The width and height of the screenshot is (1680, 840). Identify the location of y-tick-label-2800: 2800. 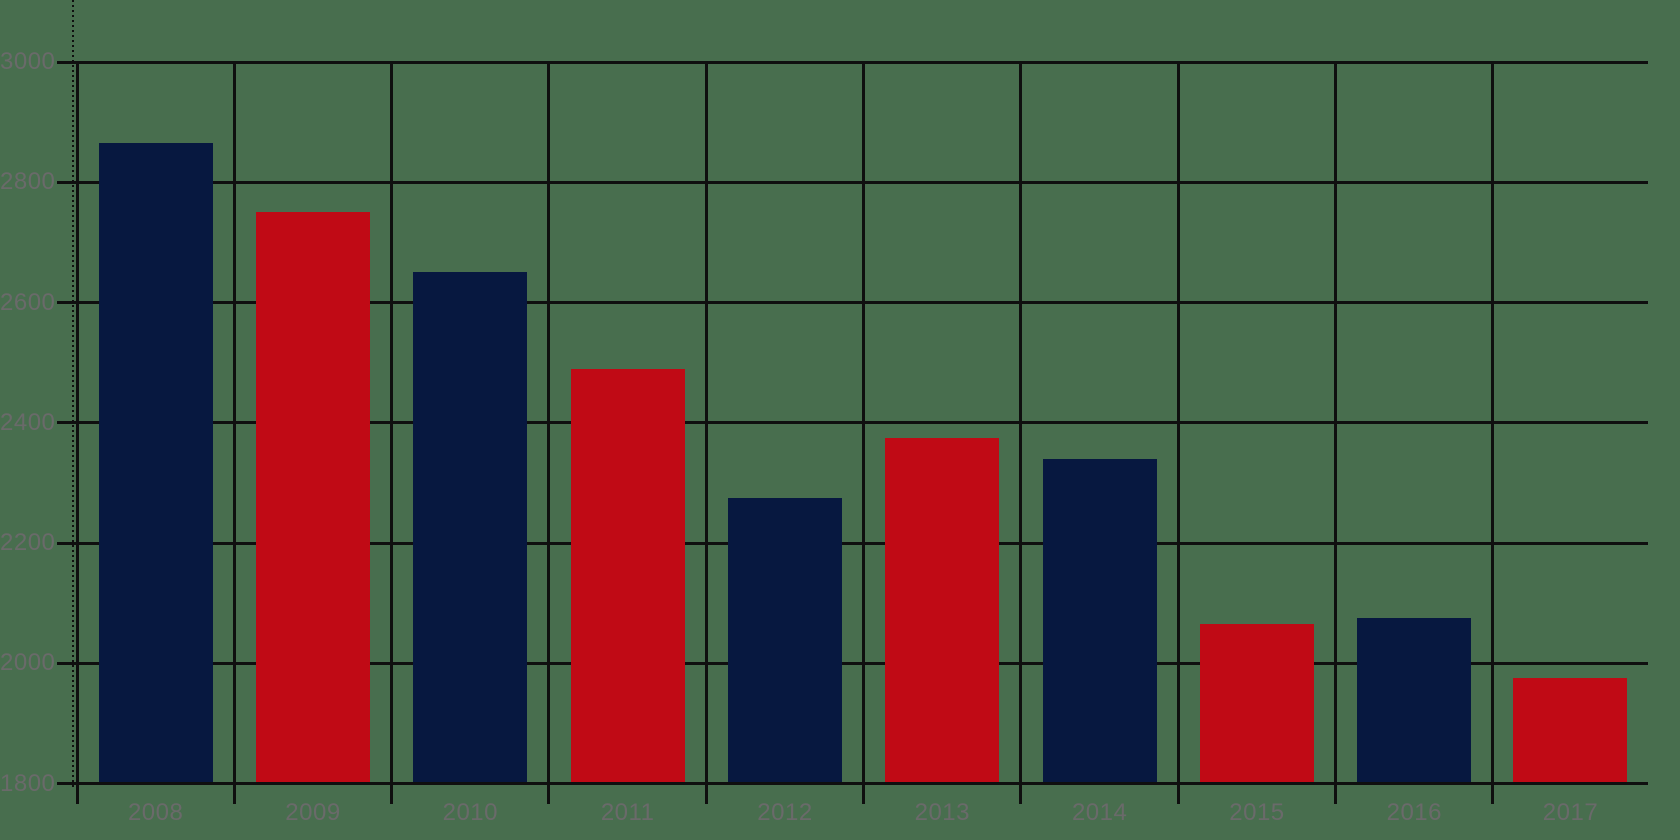
(28, 182).